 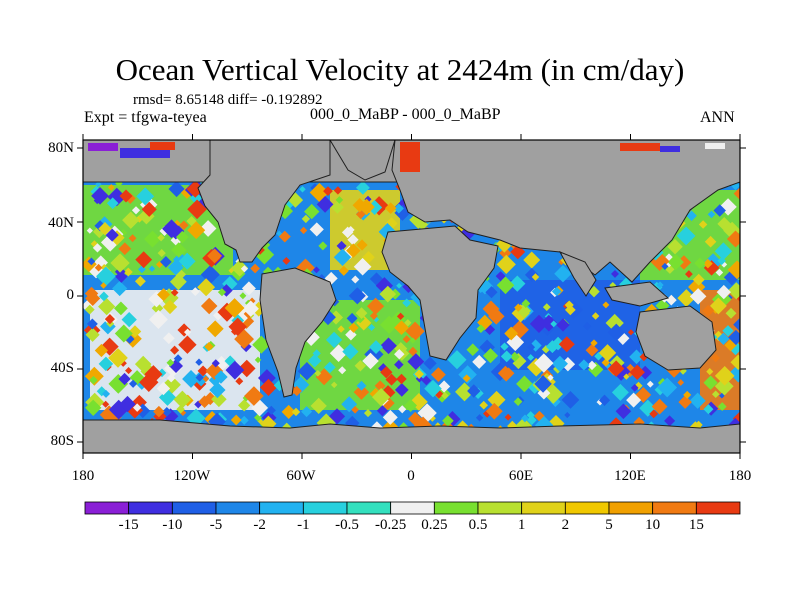 I want to click on maritime-continent, so click(x=637, y=294).